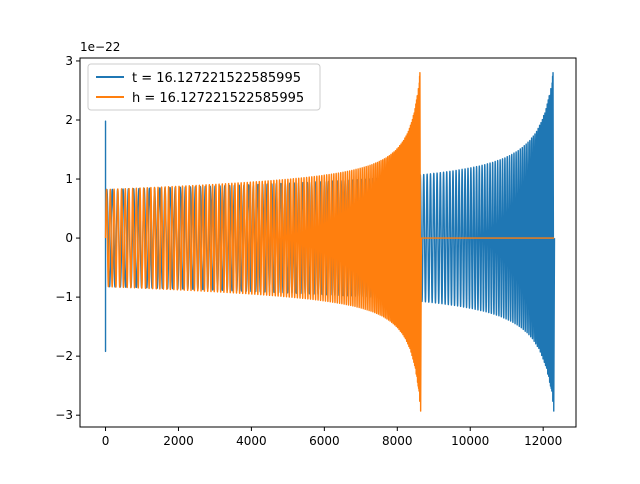  Describe the element at coordinates (216, 78) in the screenshot. I see `legend-label: t = 16.127221522585995` at that location.